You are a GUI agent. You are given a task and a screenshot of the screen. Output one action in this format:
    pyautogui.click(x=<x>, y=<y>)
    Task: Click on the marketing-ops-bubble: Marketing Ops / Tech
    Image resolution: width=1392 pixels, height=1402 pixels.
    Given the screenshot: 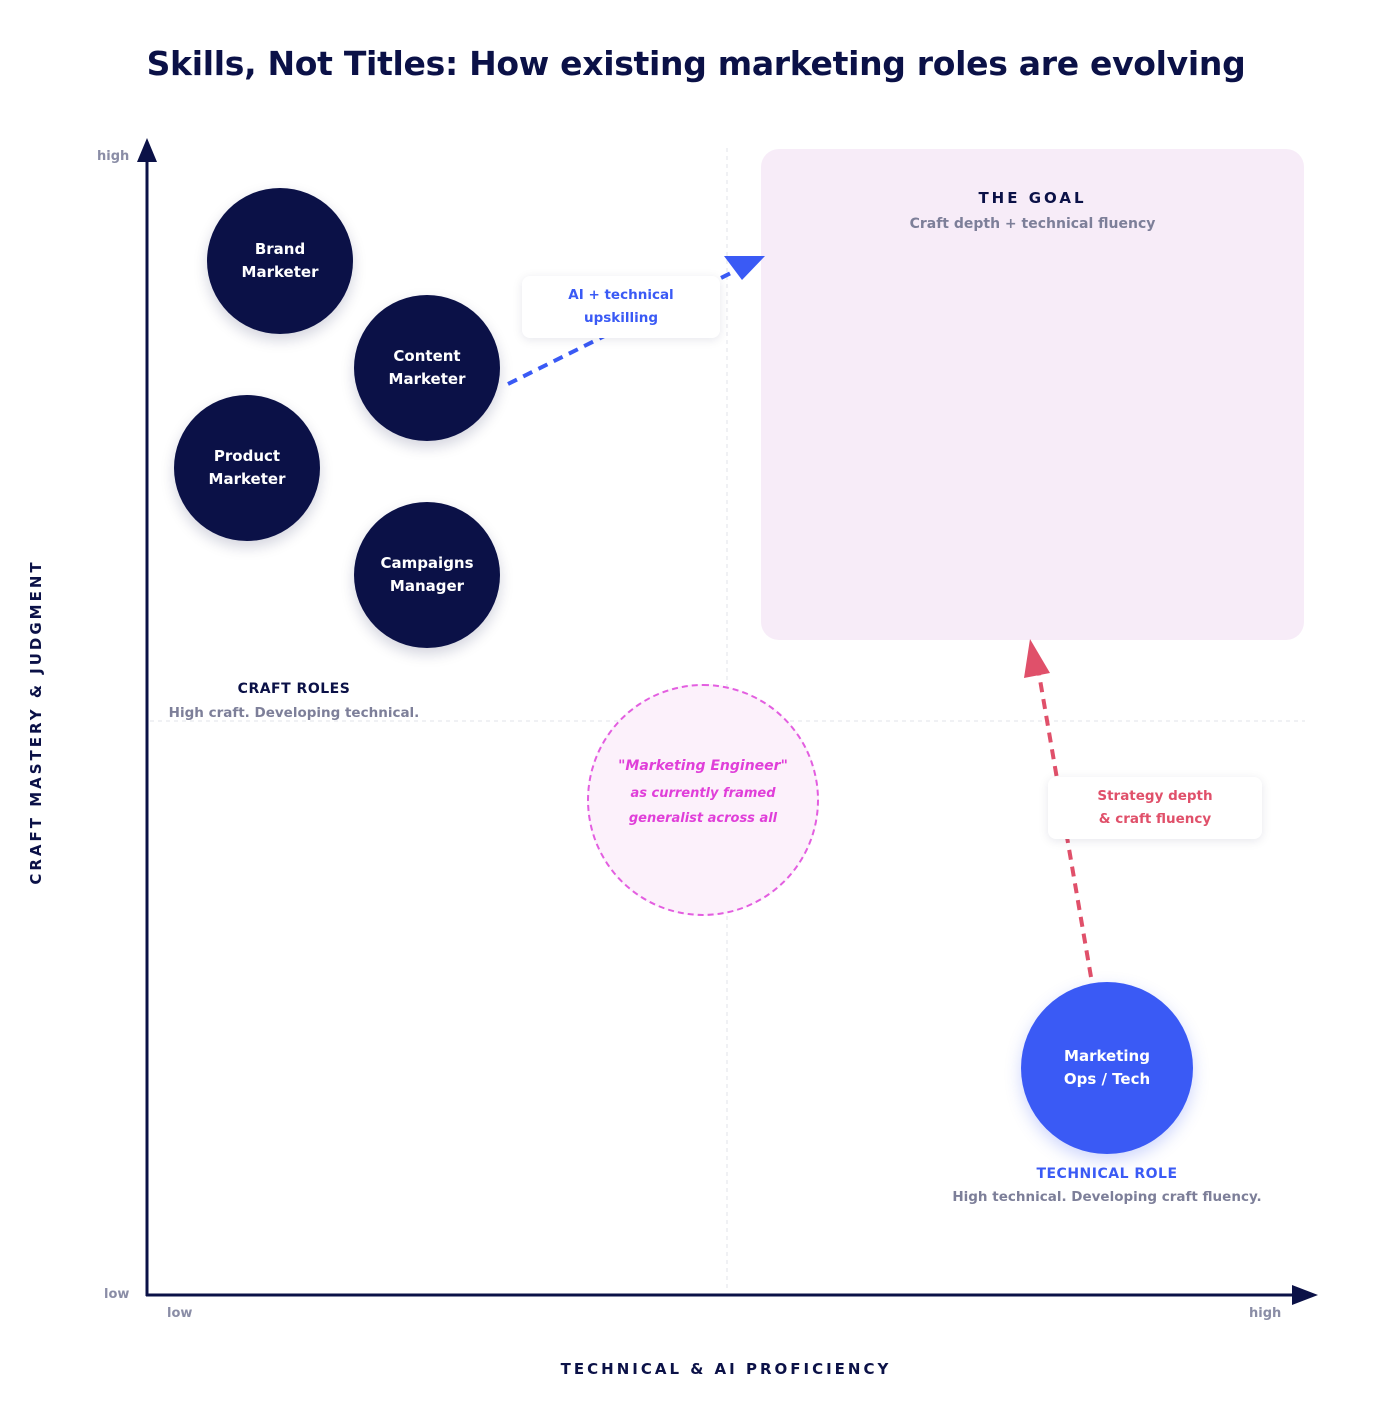 What is the action you would take?
    pyautogui.click(x=1107, y=1068)
    